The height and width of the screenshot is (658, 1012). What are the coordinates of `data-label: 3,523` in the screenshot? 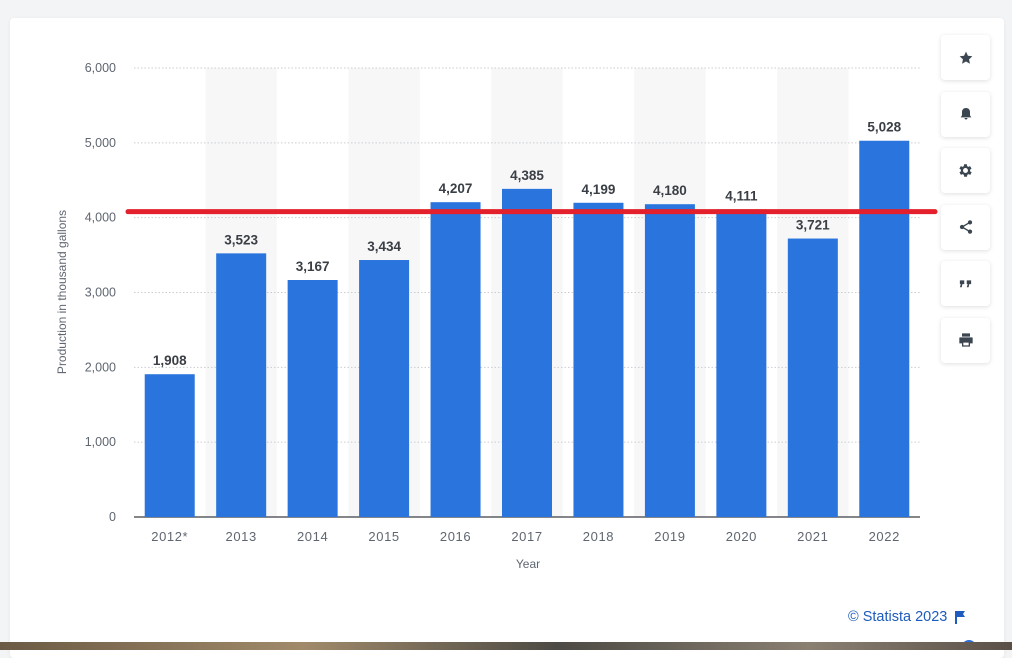 It's located at (241, 239).